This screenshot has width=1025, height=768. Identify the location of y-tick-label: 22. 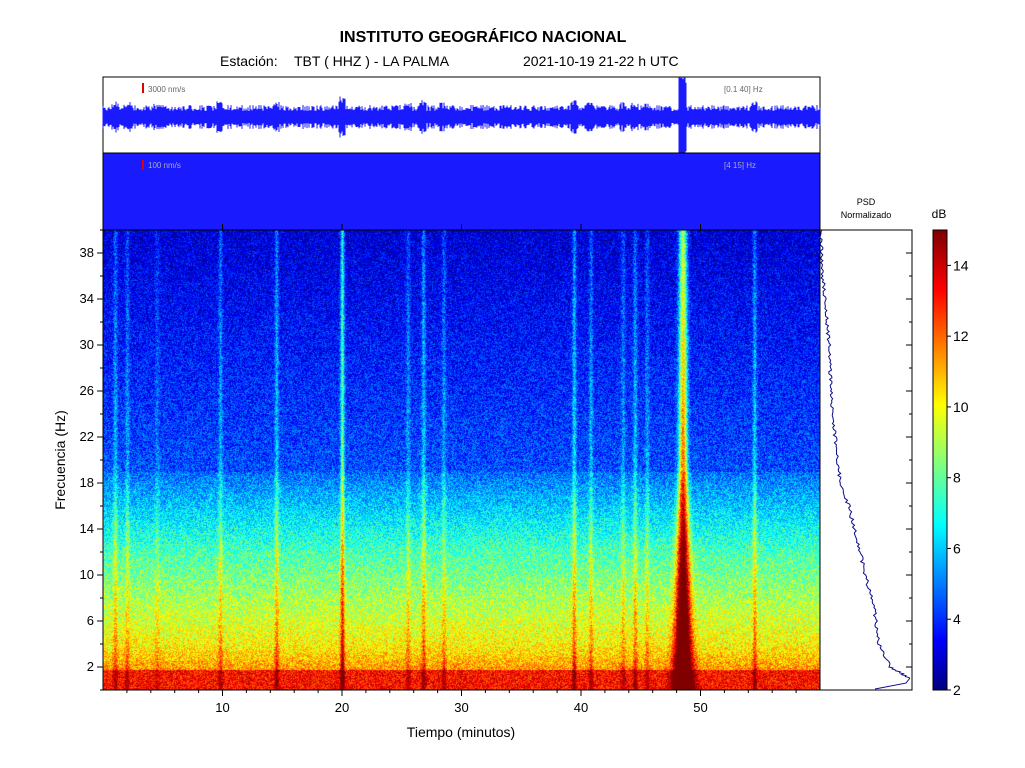
(87, 436).